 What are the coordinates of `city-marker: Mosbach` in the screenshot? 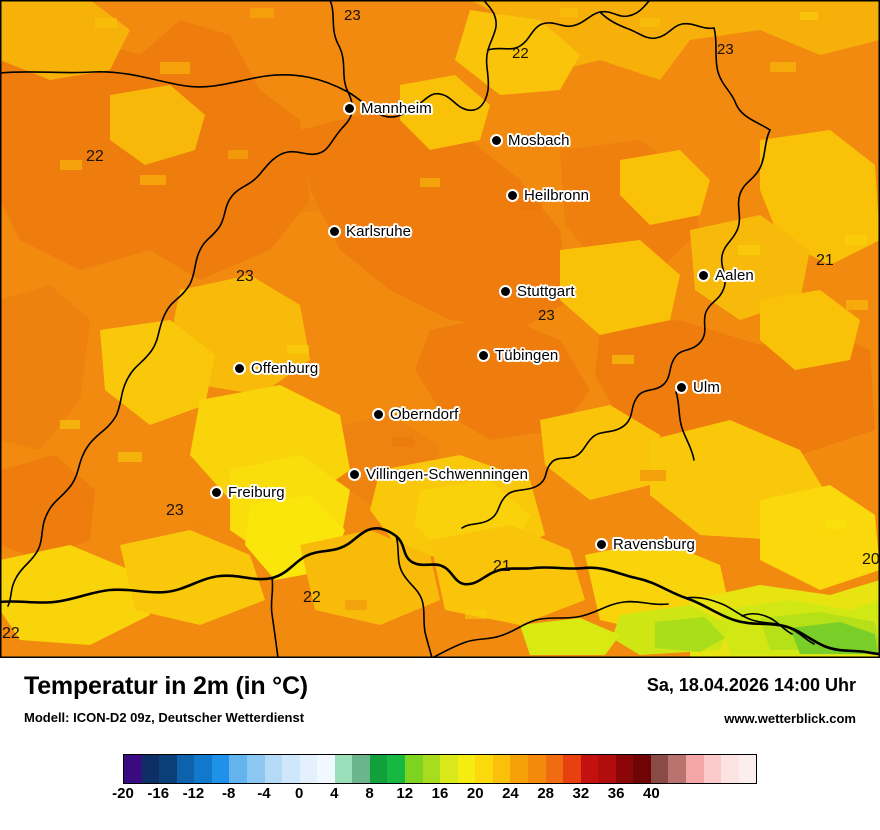 It's located at (531, 140).